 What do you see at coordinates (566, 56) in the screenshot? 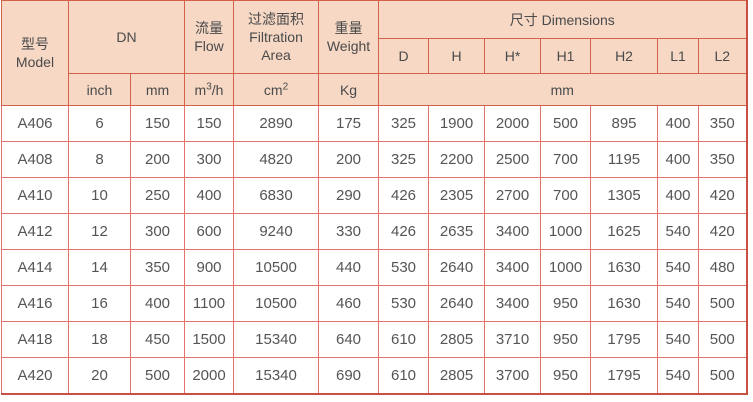
I see `col-header-dim-h1: H1` at bounding box center [566, 56].